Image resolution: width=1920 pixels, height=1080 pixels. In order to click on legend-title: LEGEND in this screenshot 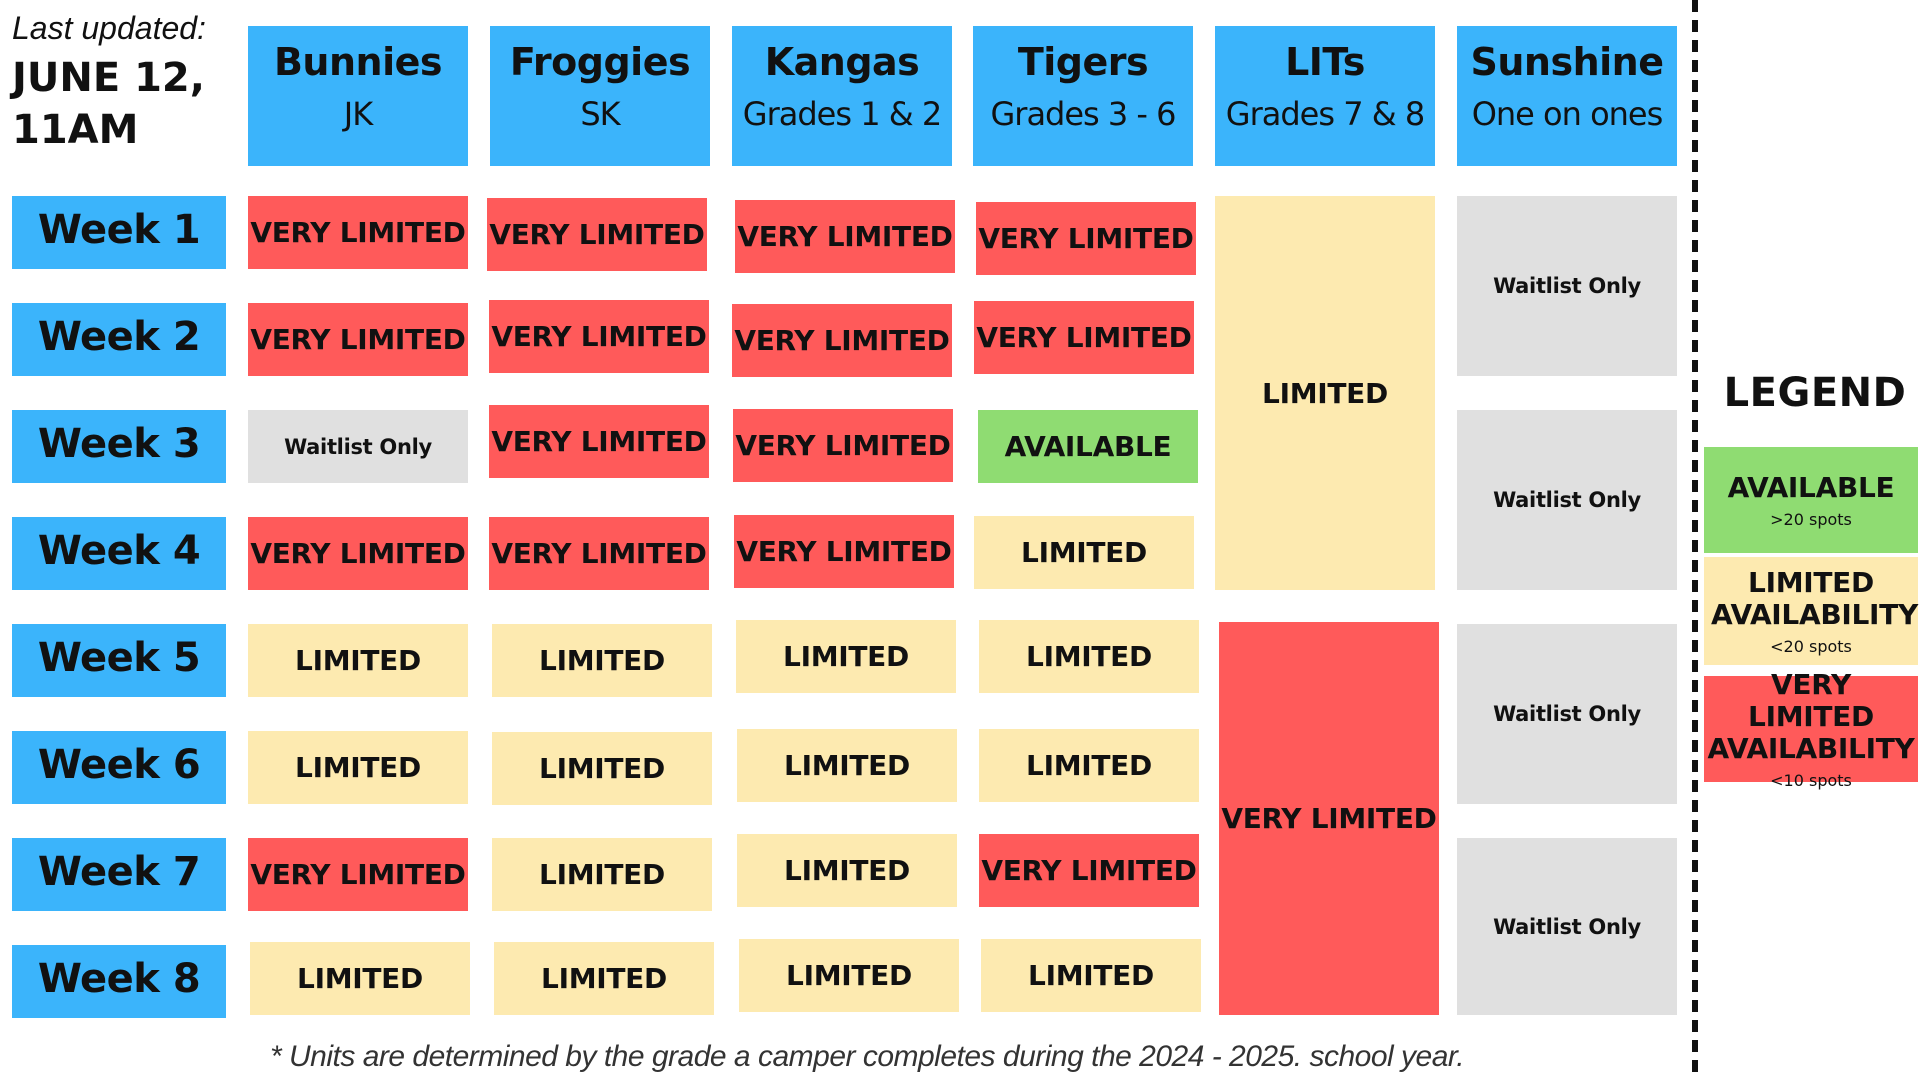, I will do `click(1815, 393)`.